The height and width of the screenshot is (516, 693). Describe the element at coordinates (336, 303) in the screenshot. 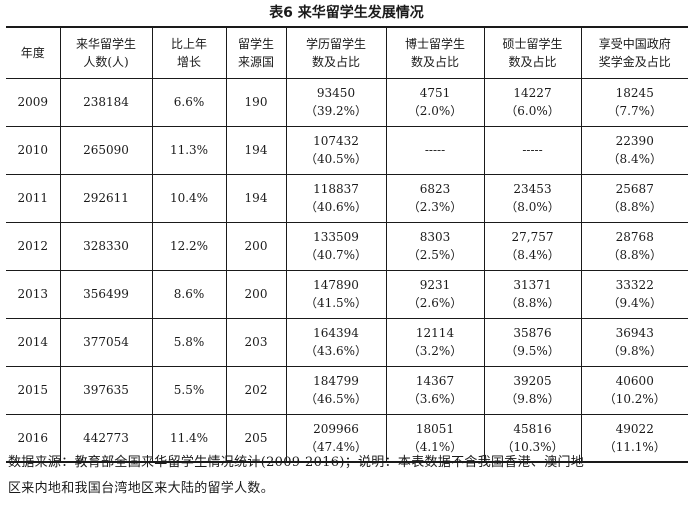

I see `degree-share: （41.5%）` at that location.